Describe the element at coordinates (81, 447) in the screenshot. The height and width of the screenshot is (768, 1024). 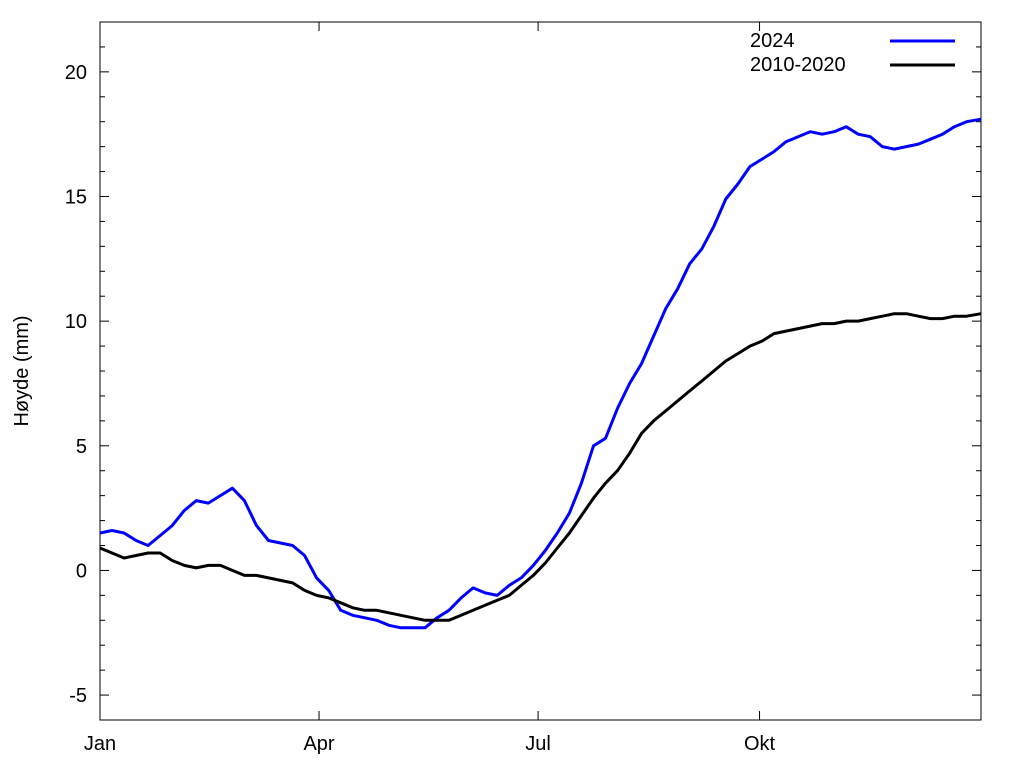
I see `y-tick-label: 5` at that location.